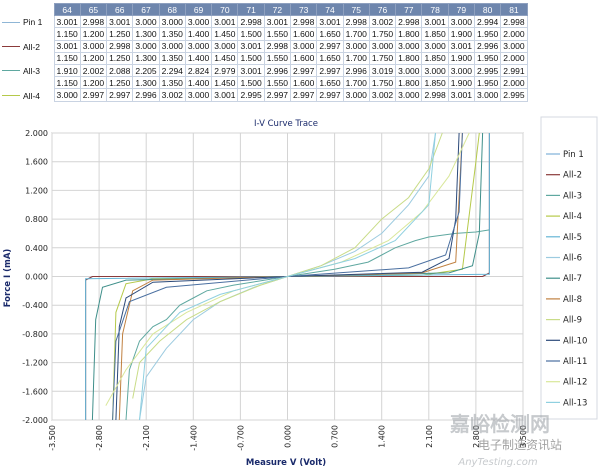  What do you see at coordinates (193, 438) in the screenshot?
I see `x-tick-label: -1.400` at bounding box center [193, 438].